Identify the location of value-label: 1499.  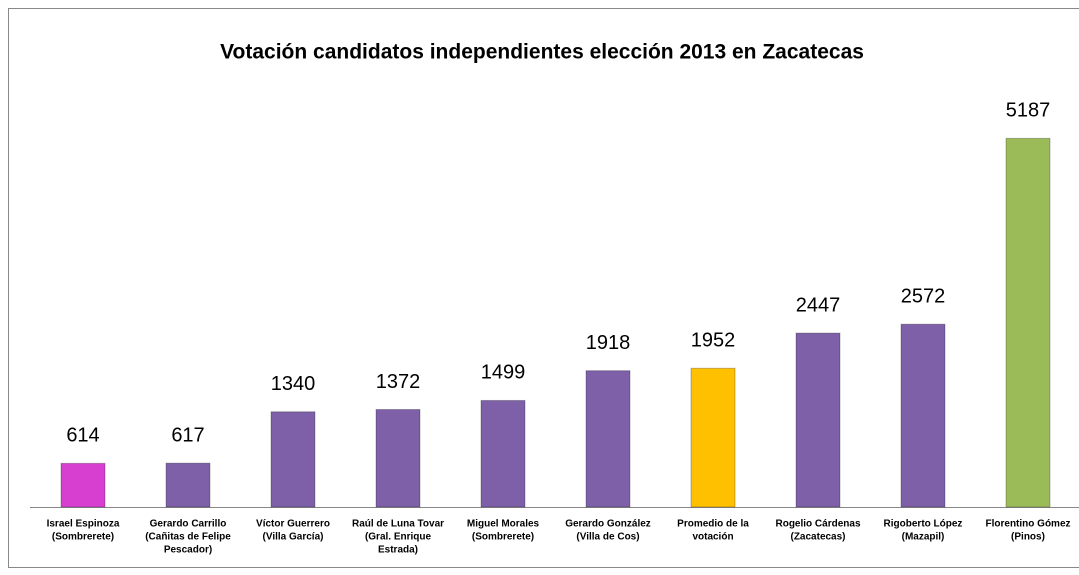
(503, 373).